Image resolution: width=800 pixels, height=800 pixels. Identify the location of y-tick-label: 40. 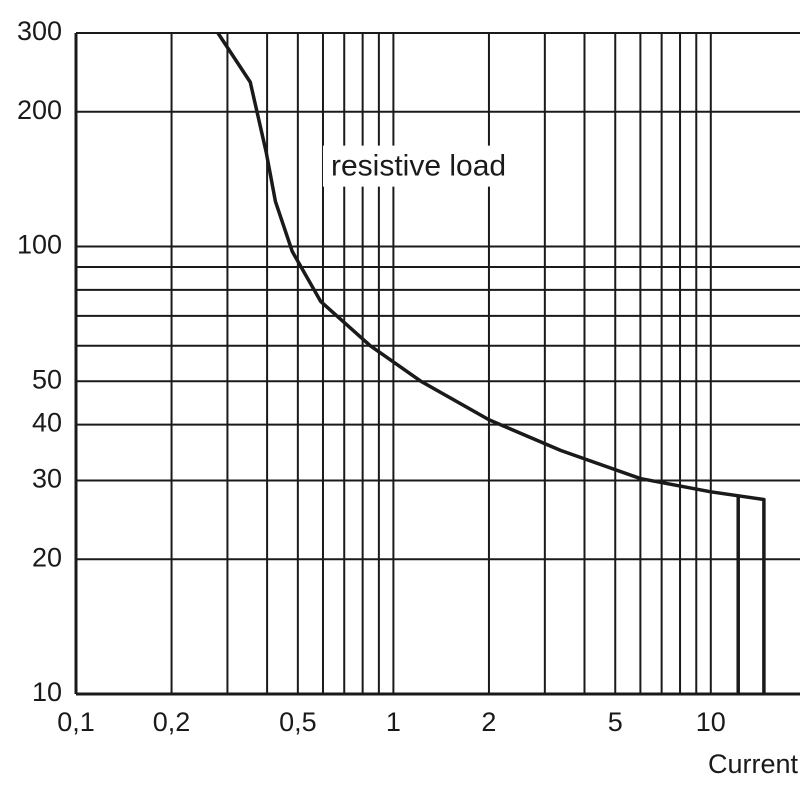
(47, 423).